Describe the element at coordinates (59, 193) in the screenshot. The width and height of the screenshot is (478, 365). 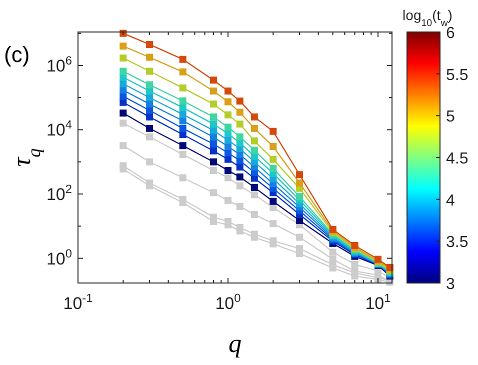
I see `y-tick-label: 10$^{2}$` at that location.